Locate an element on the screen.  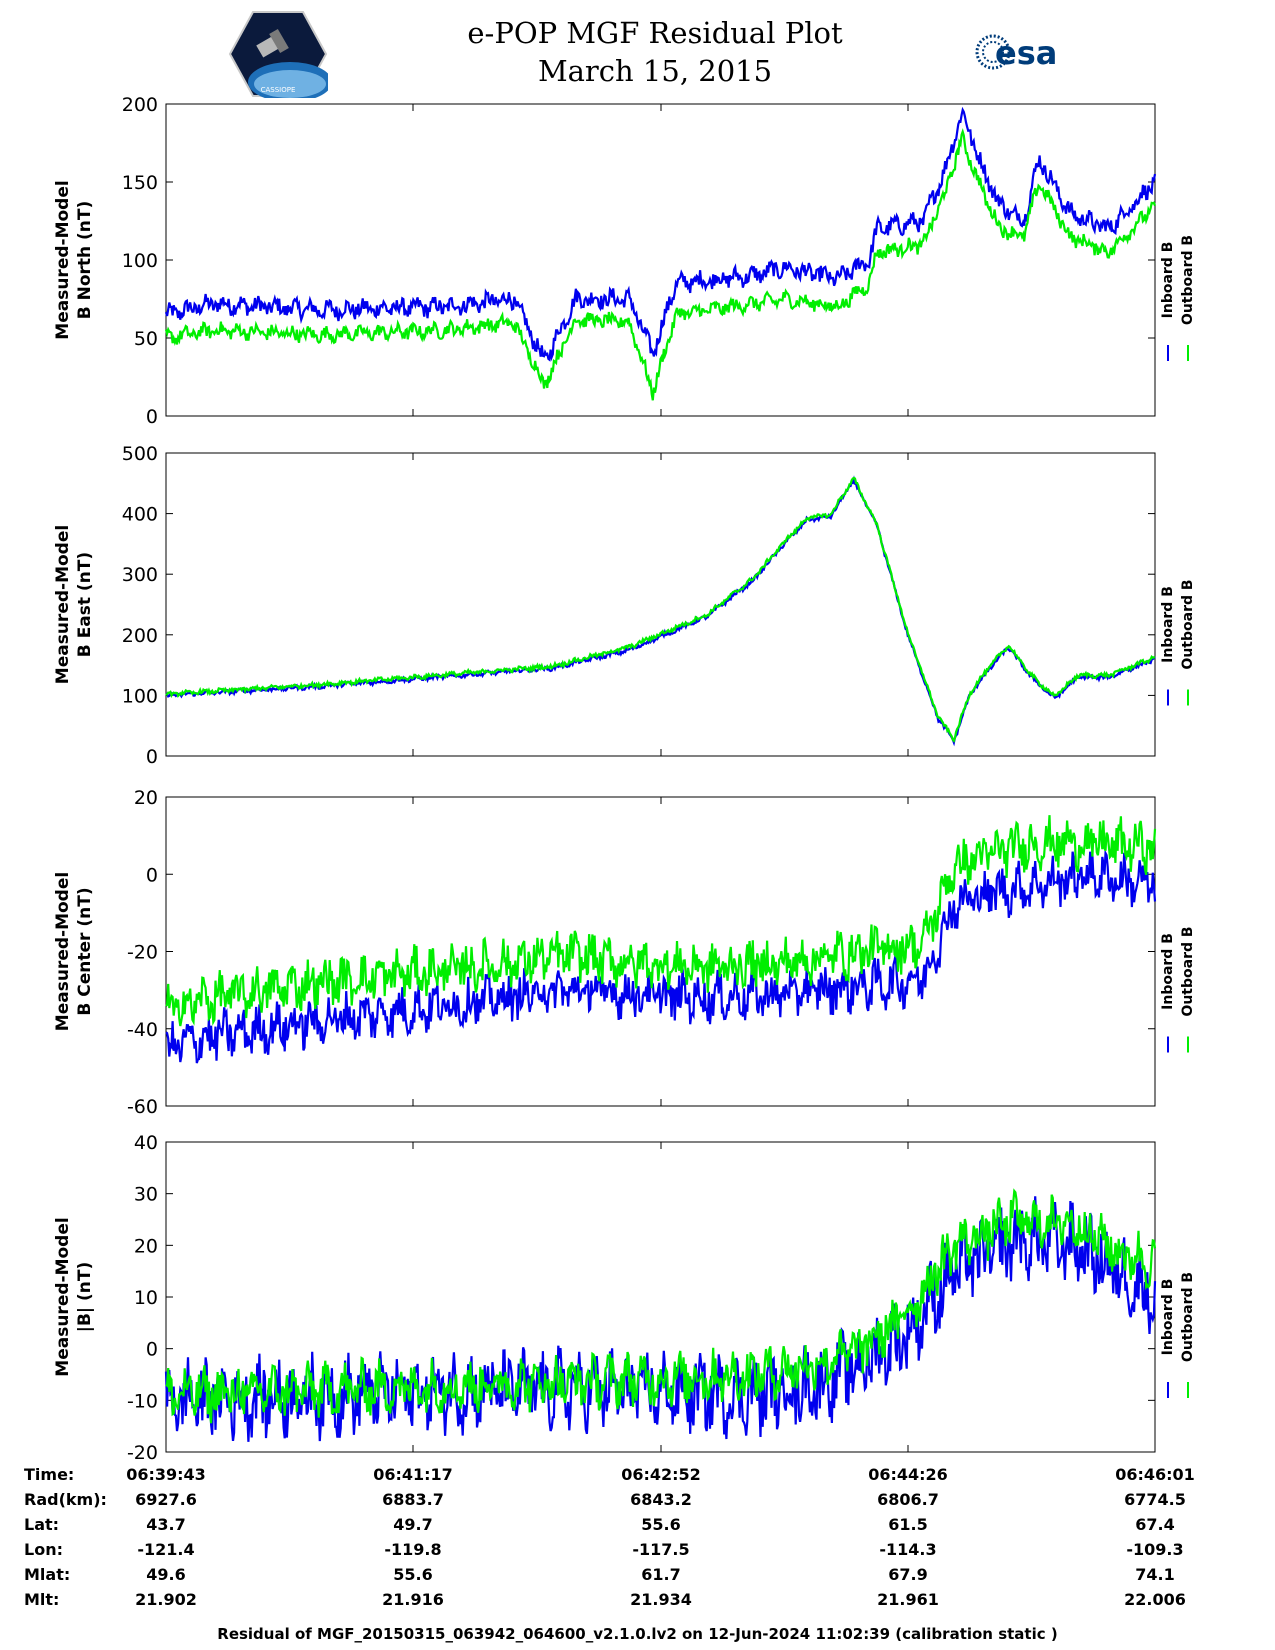
y-tick-label: -60 is located at coordinates (142, 1107).